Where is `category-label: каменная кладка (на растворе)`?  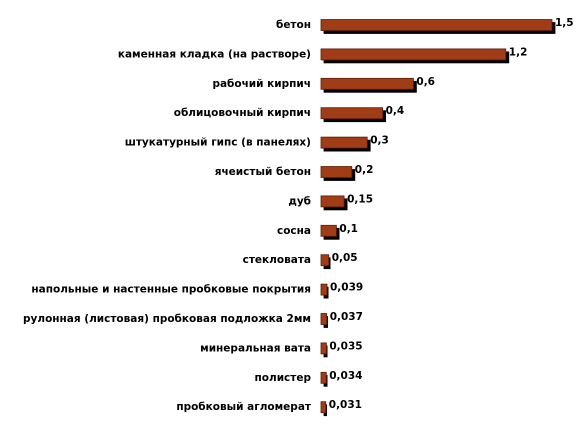 category-label: каменная кладка (на растворе) is located at coordinates (214, 54).